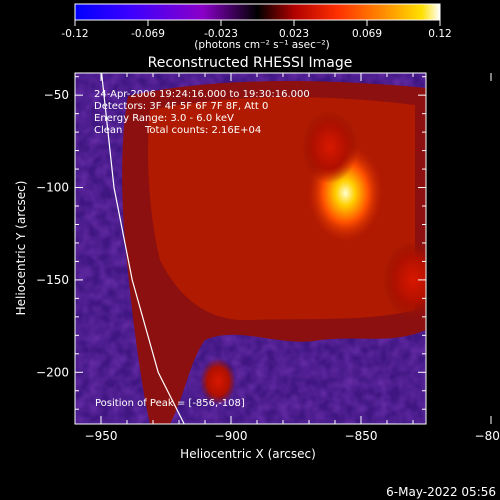  I want to click on colorbar-tick-label: 0.023, so click(294, 34).